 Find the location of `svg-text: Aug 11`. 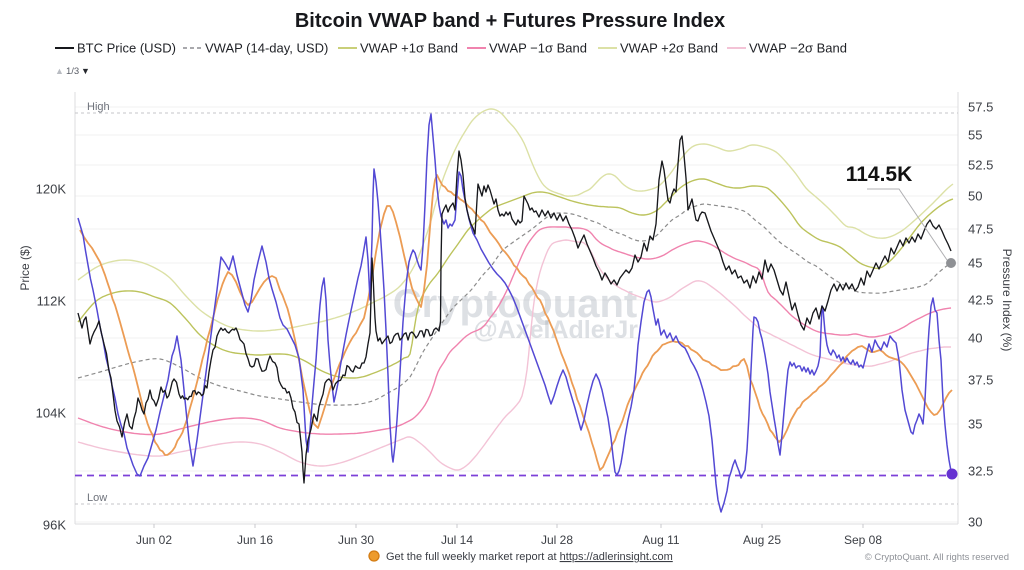

svg-text: Aug 11 is located at coordinates (660, 540).